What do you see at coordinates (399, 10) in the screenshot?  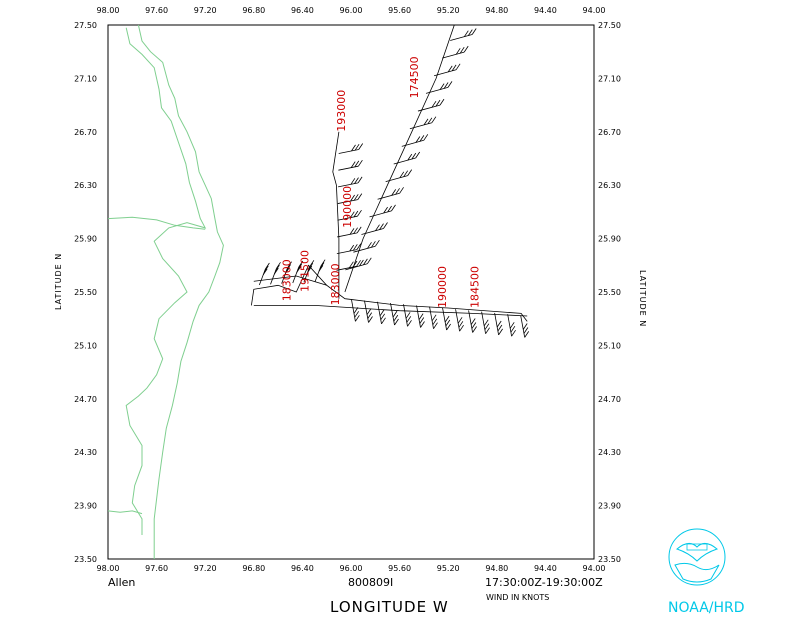 I see `x-tick-top: 95.60` at bounding box center [399, 10].